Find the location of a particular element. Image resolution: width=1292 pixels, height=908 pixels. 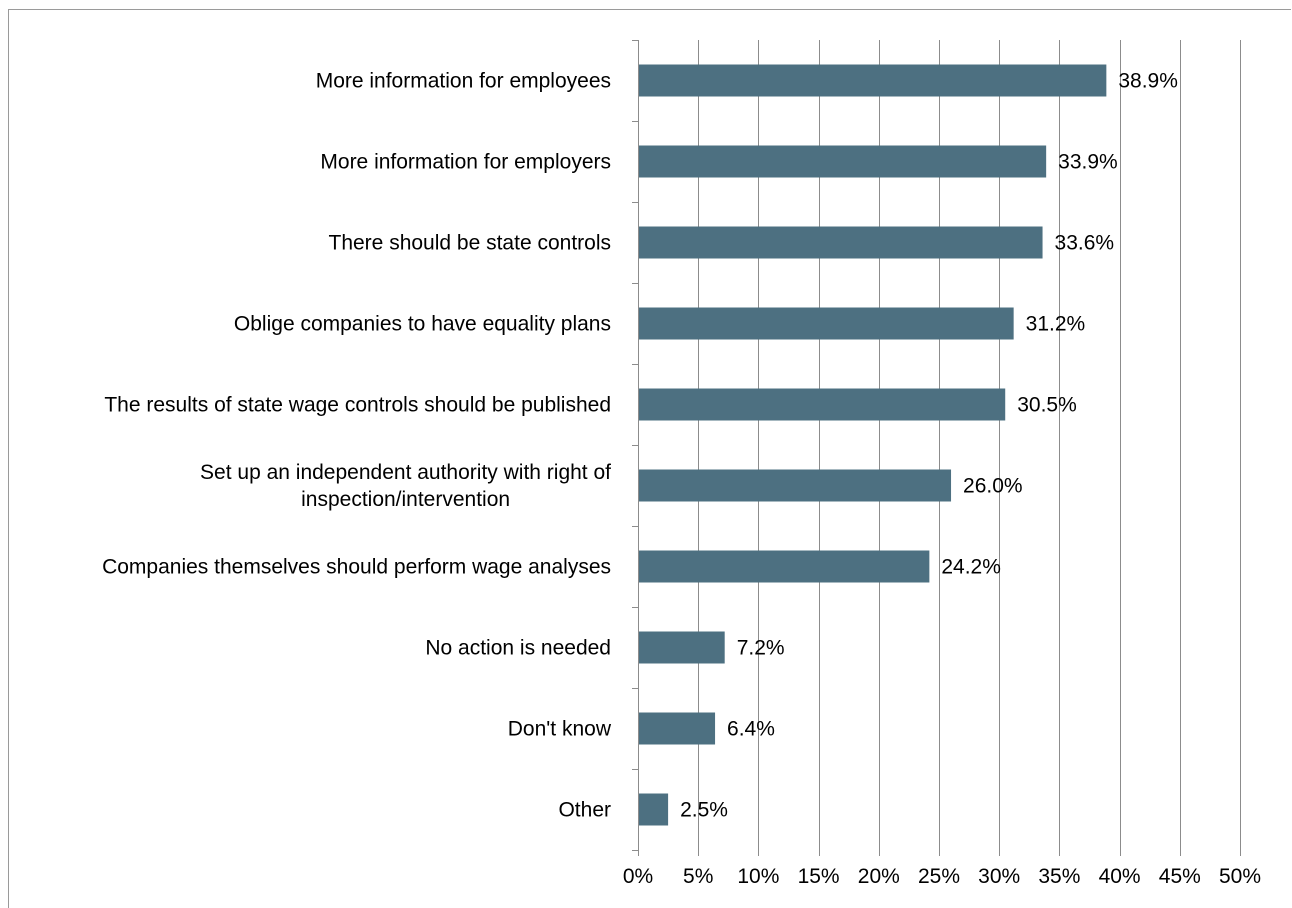

data-label-6: 24.2% is located at coordinates (971, 567).